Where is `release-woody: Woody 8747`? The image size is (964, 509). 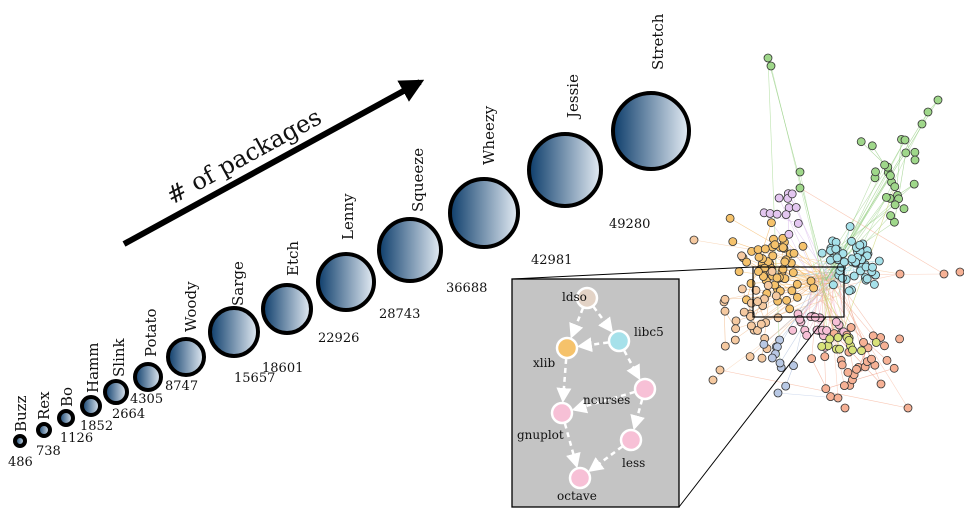
release-woody: Woody 8747 is located at coordinates (185, 337).